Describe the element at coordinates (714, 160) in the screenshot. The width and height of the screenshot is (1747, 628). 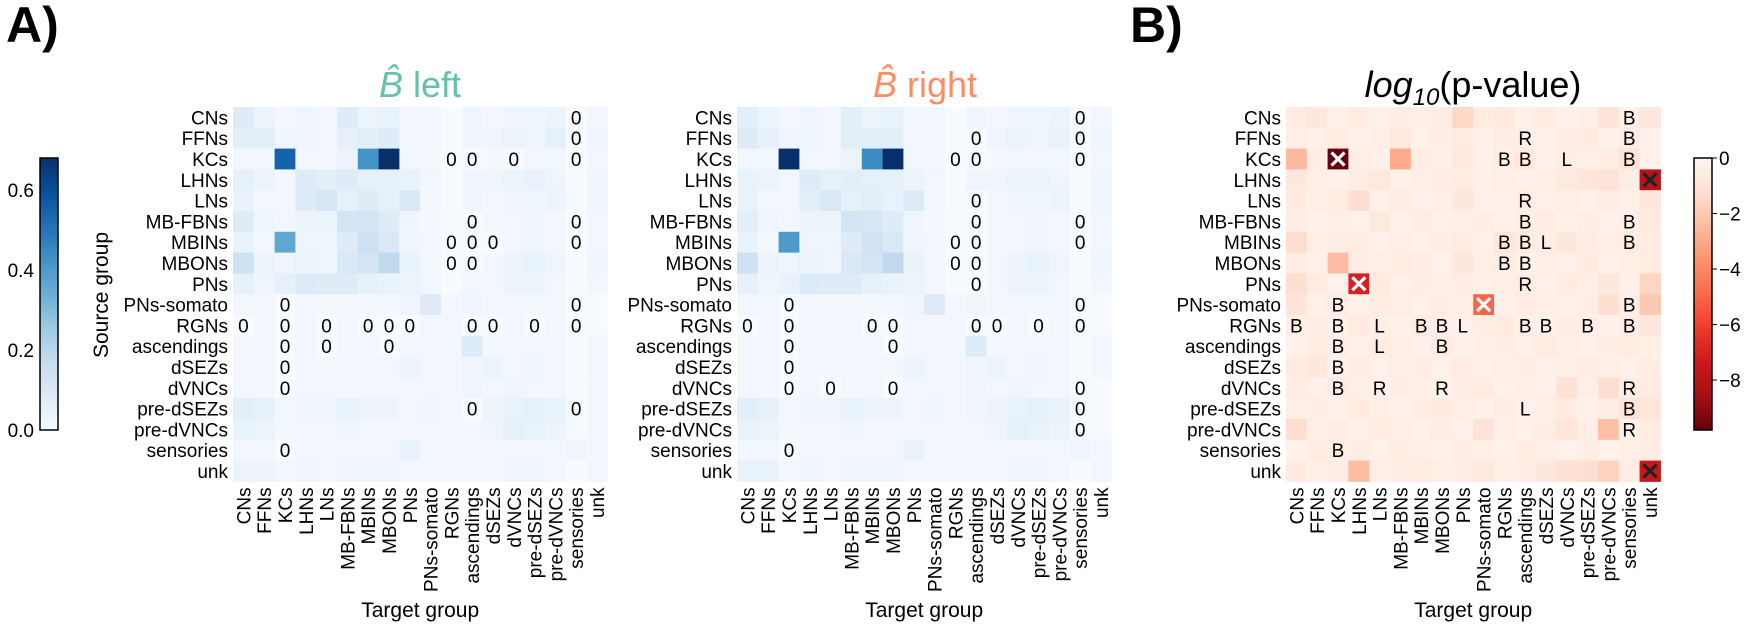
I see `y-tick-label: KCs` at that location.